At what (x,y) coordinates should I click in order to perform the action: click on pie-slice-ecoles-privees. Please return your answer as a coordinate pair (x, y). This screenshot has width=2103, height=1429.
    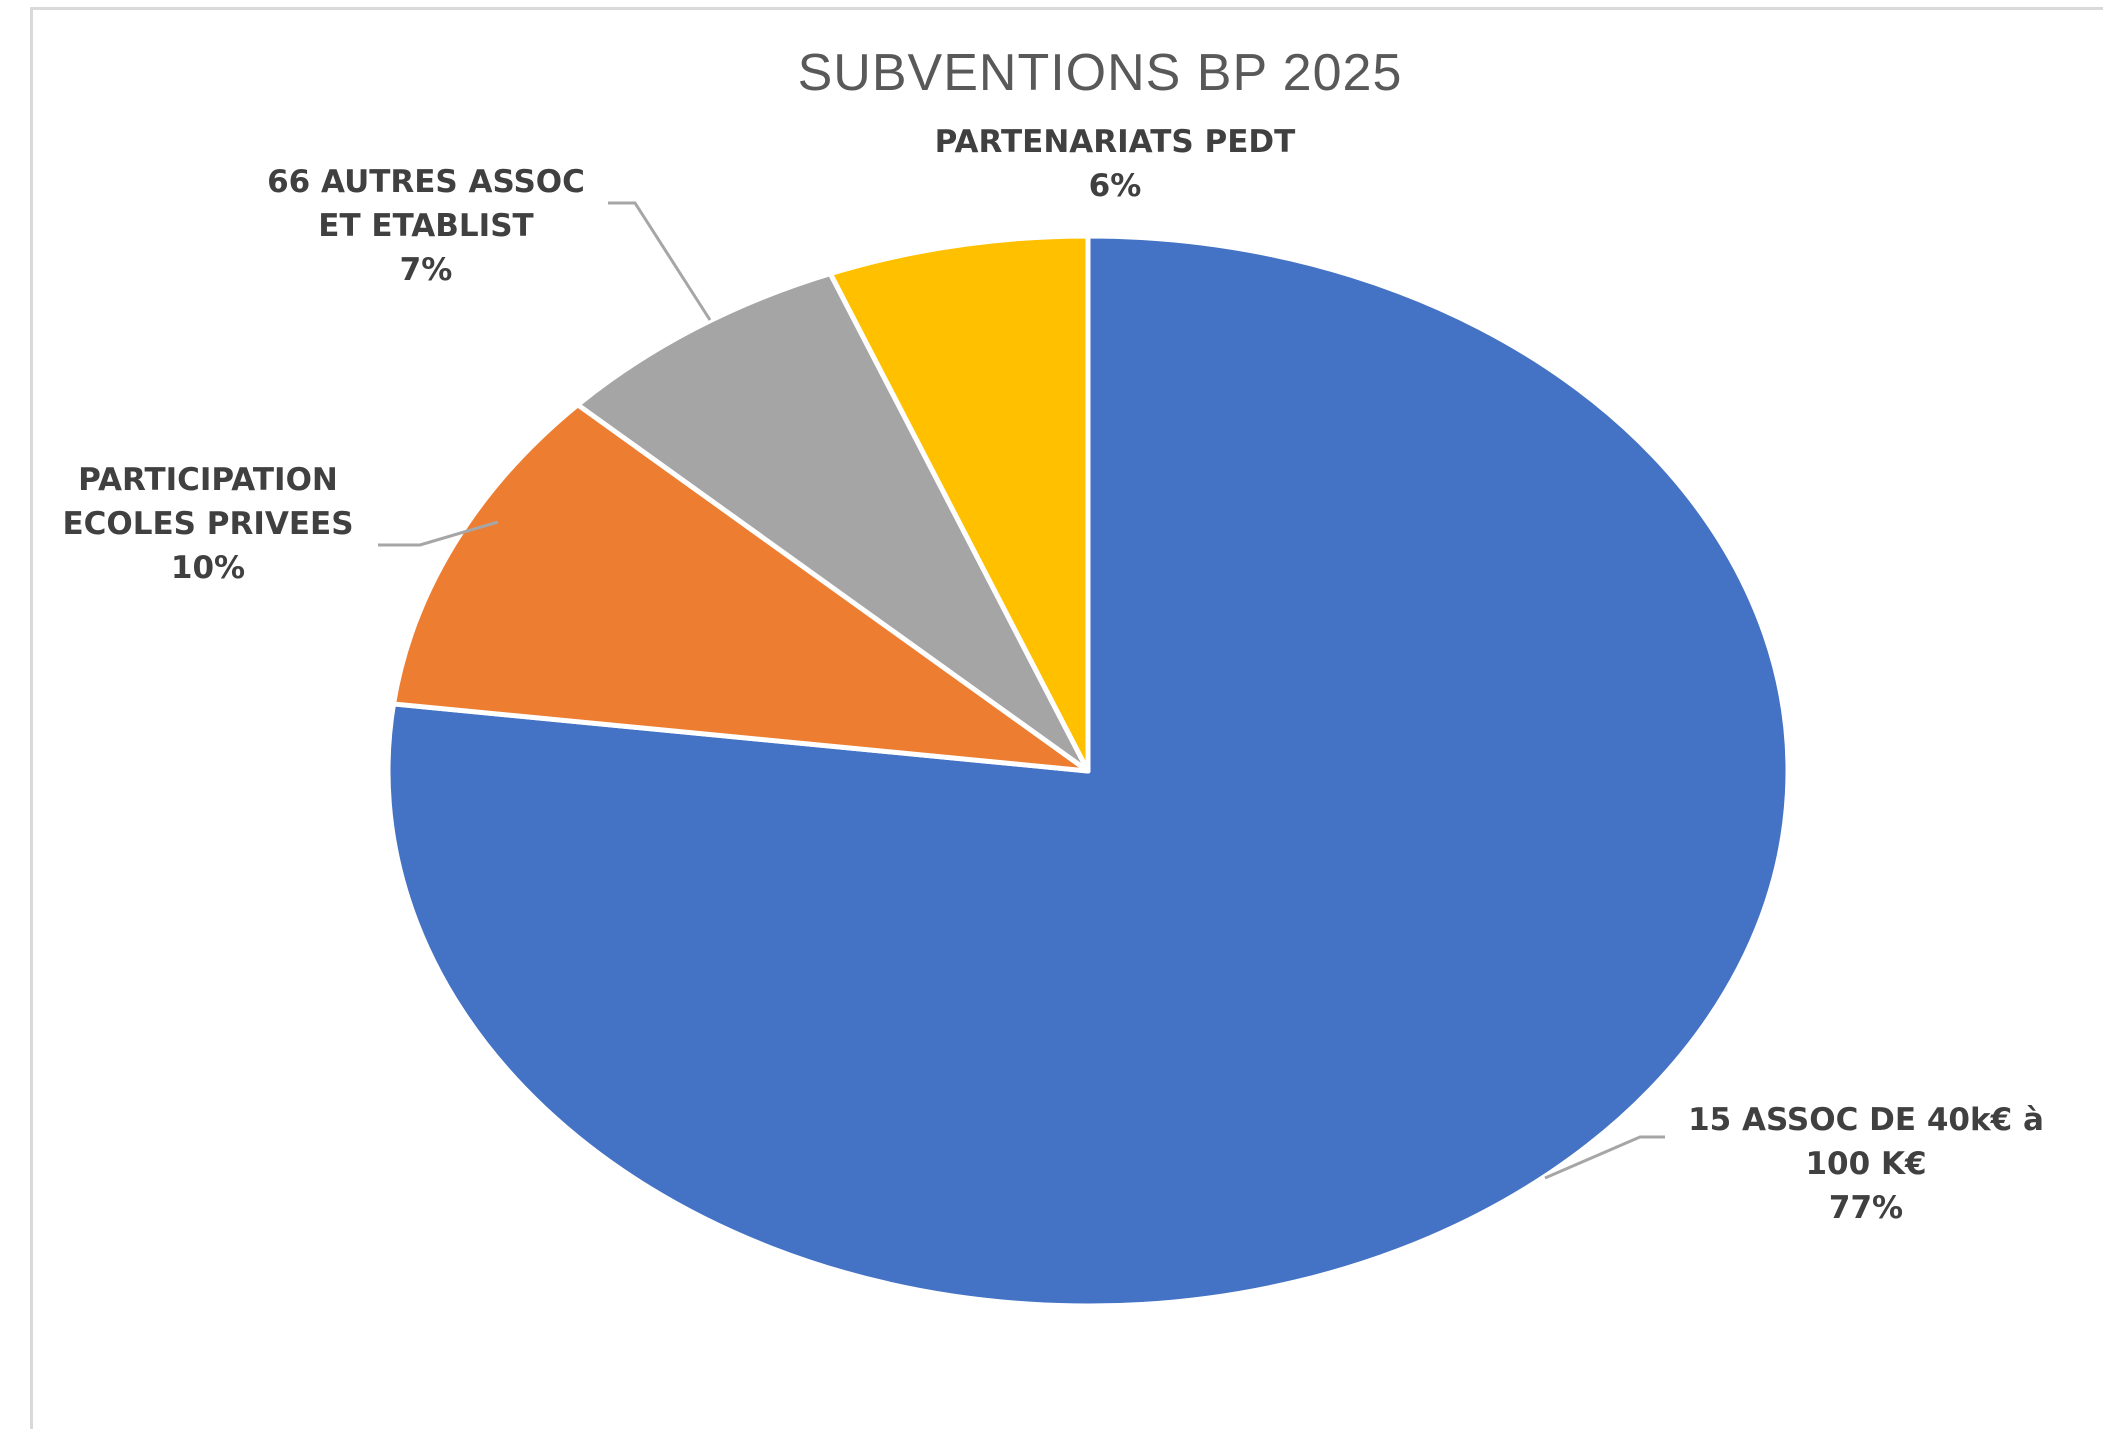
    Looking at the image, I should click on (741, 588).